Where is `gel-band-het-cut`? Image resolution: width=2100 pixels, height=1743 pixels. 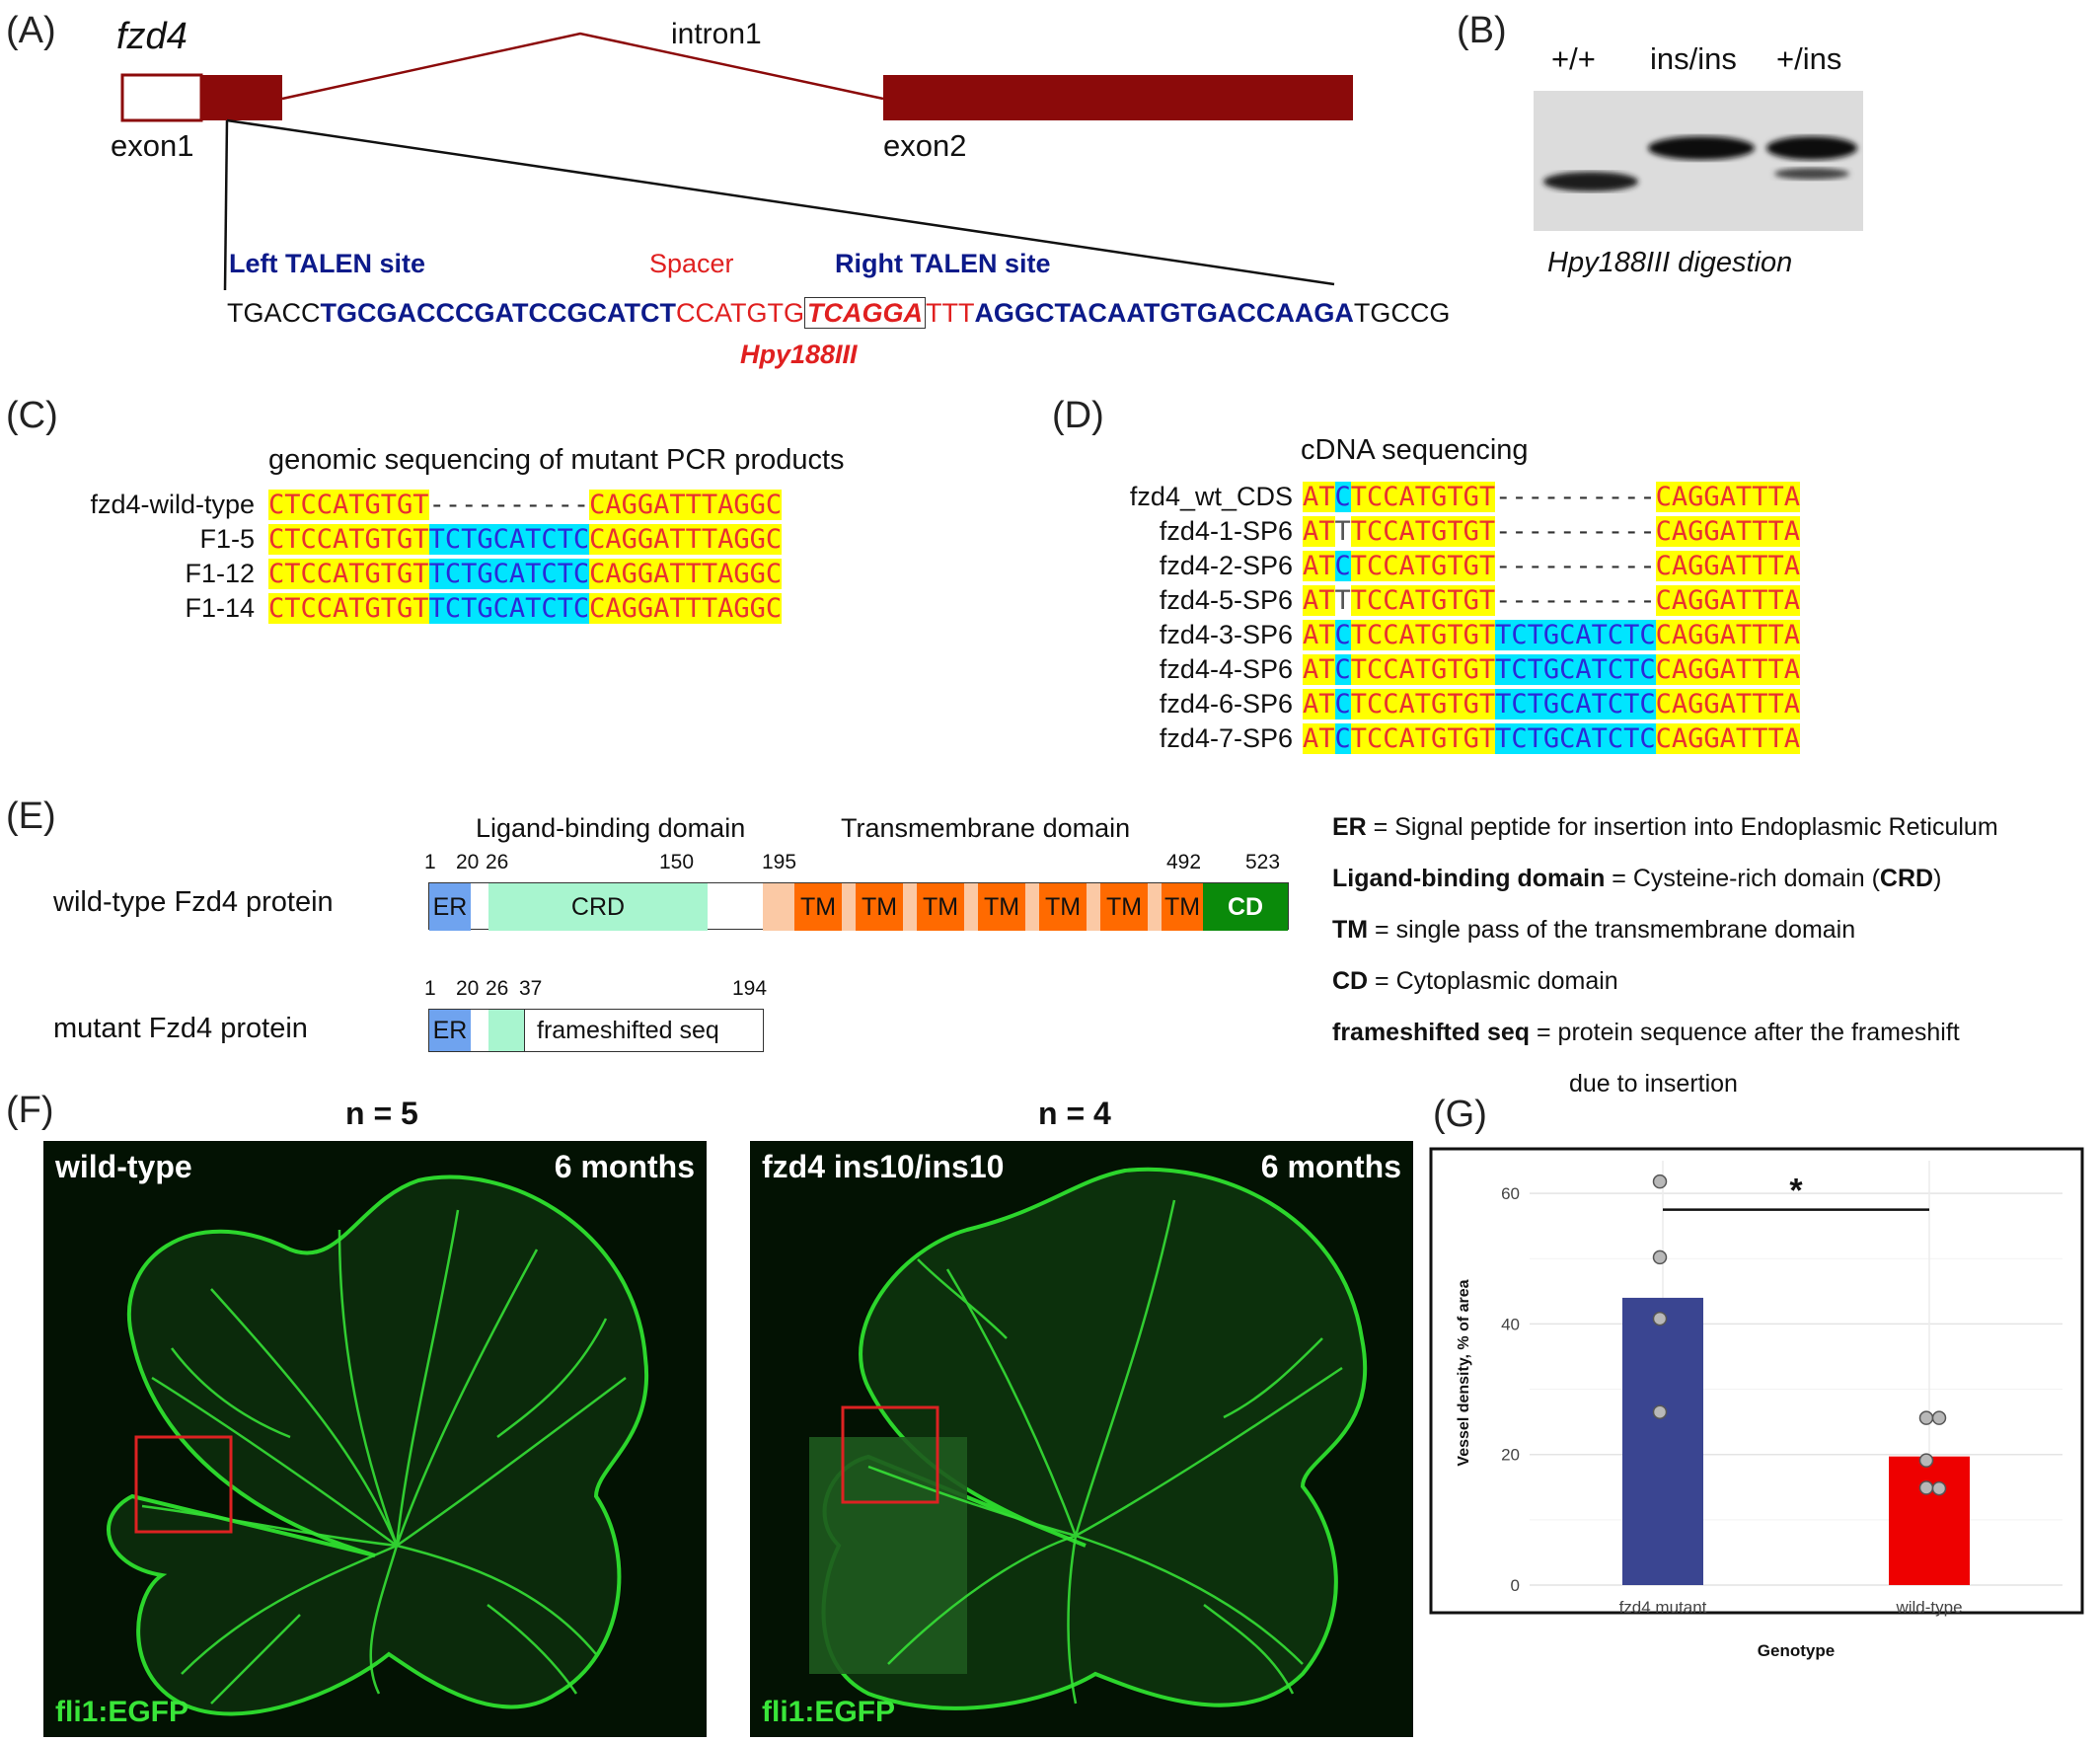
gel-band-het-cut is located at coordinates (1811, 174).